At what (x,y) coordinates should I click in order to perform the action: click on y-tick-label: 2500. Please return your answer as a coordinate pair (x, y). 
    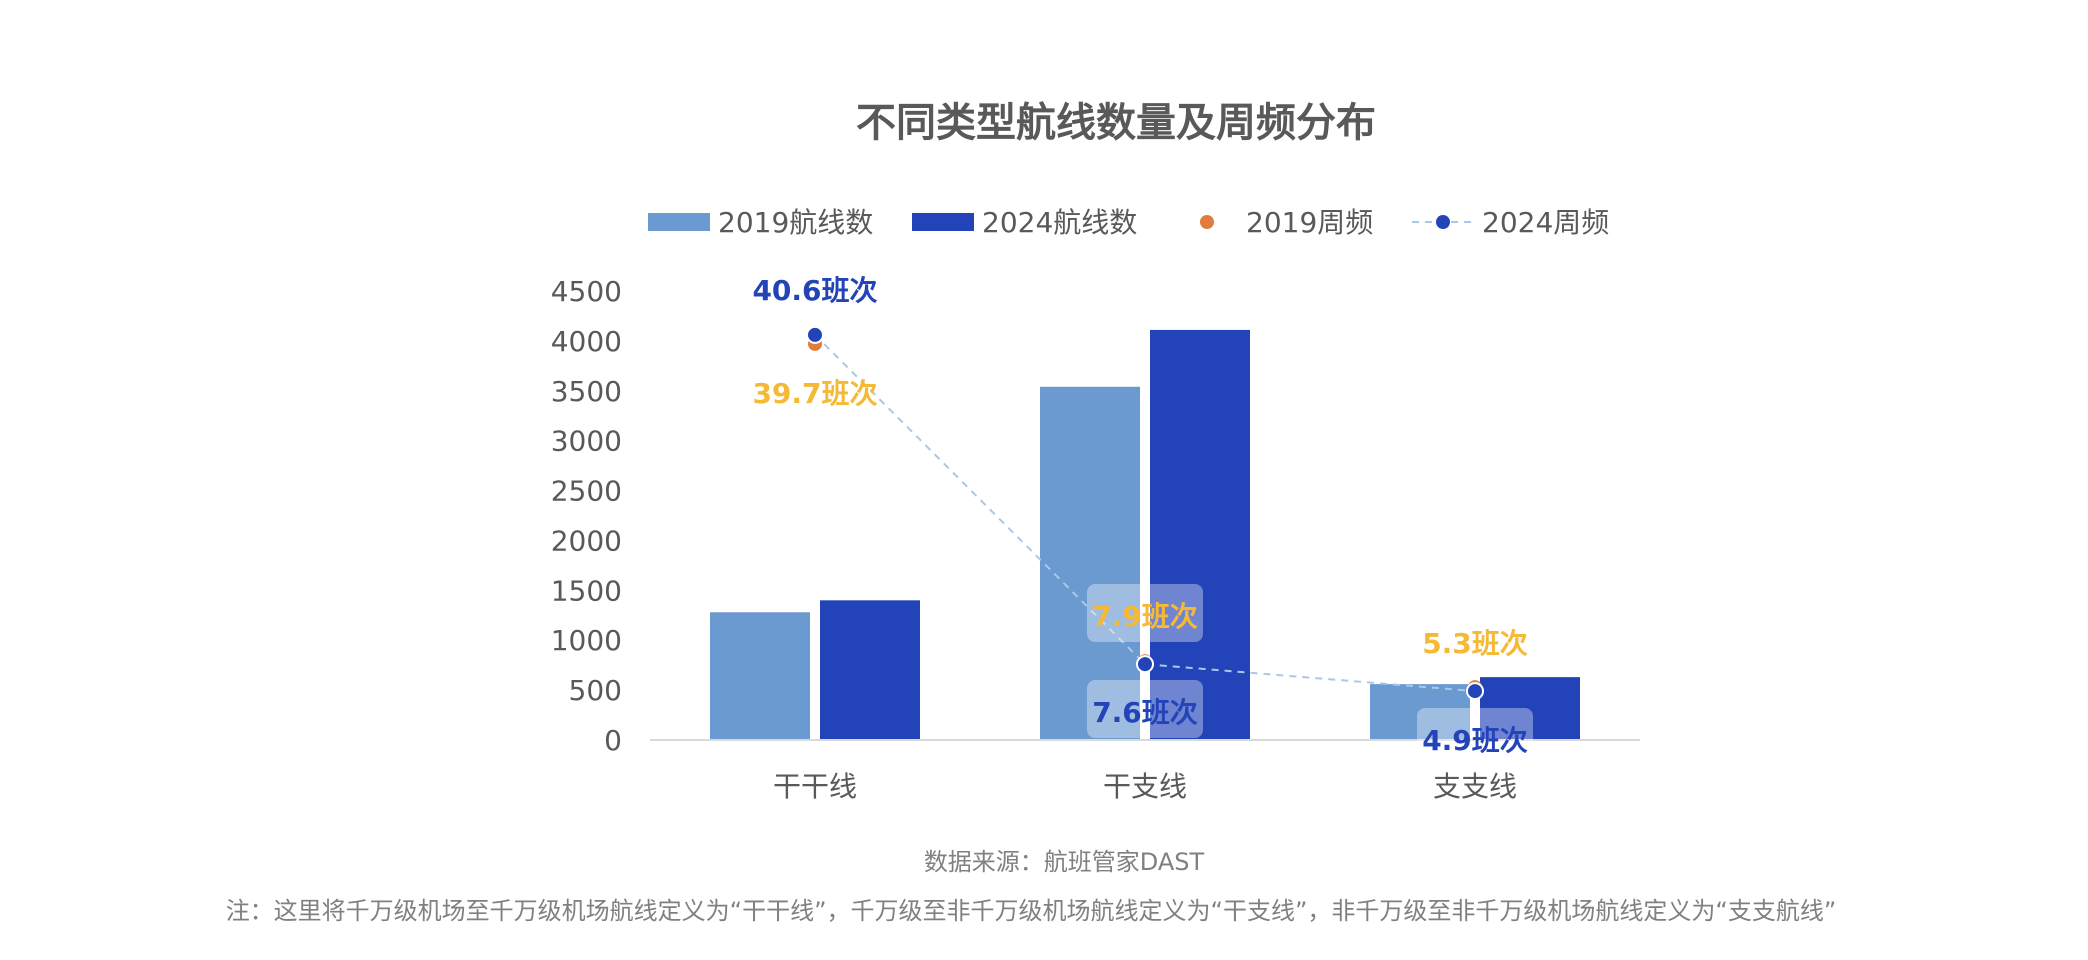
    Looking at the image, I should click on (586, 491).